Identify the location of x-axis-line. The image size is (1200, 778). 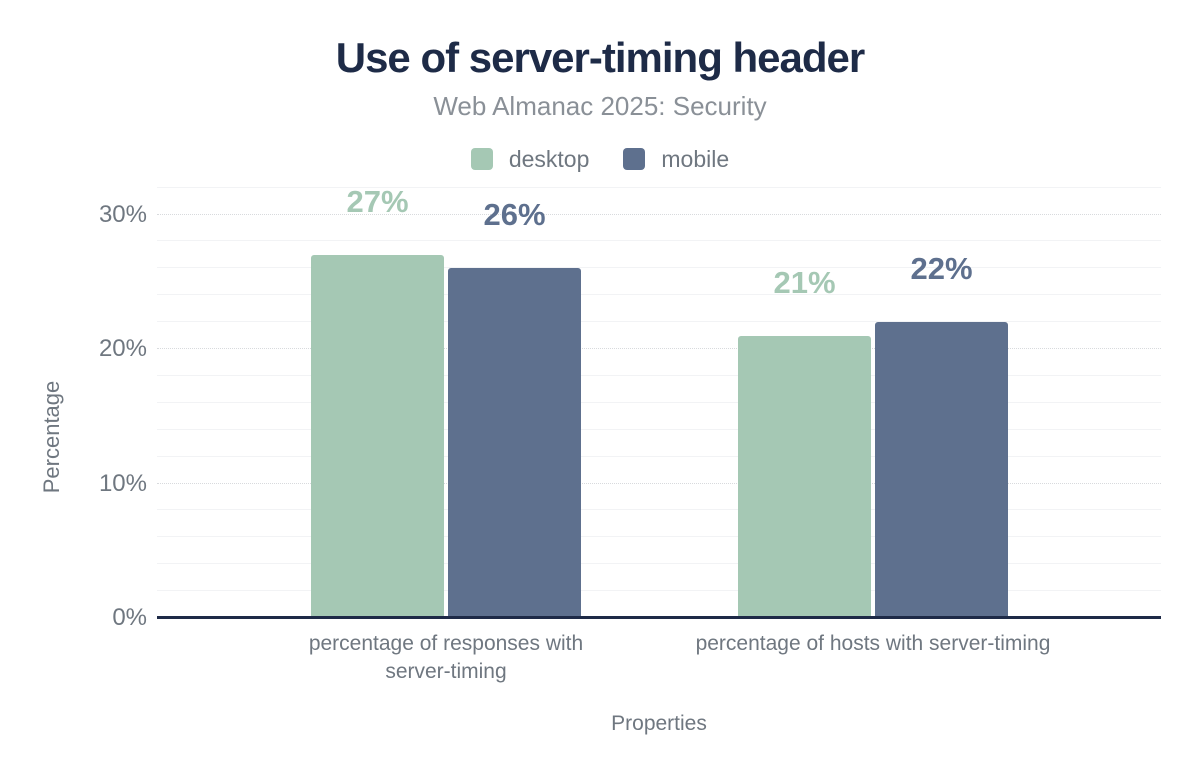
(659, 617).